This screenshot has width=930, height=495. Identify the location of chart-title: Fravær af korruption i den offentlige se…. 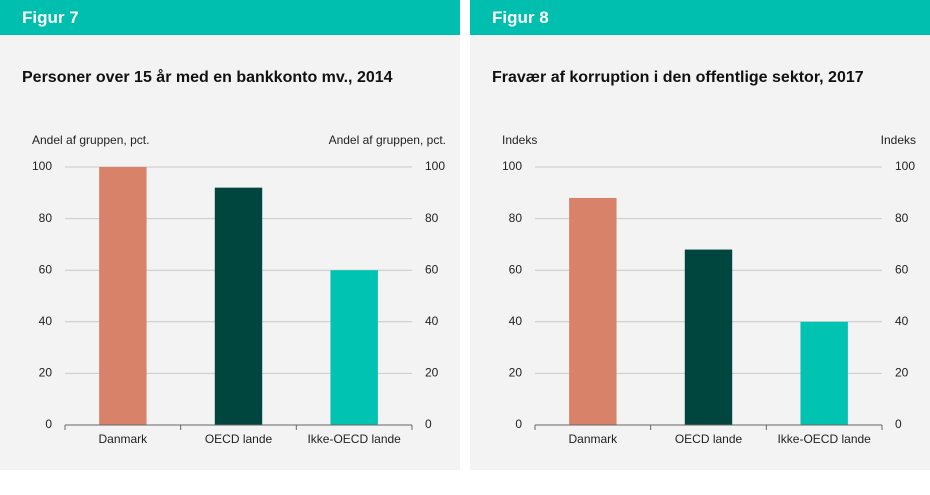
(678, 77).